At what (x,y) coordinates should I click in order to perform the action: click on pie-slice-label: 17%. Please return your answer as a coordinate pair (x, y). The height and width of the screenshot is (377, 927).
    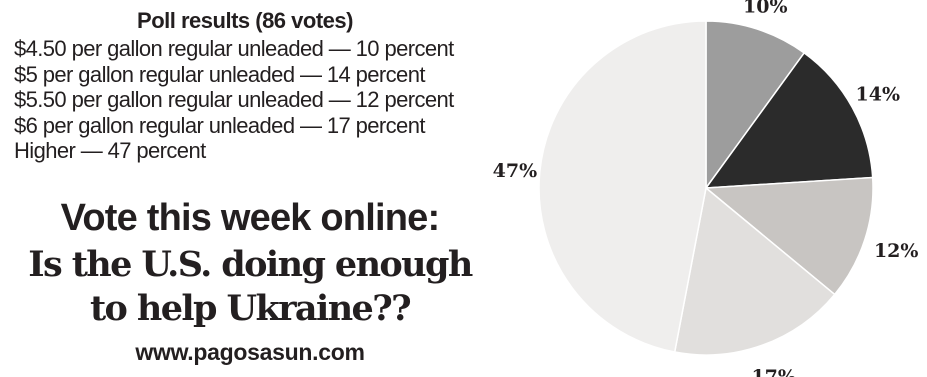
    Looking at the image, I should click on (773, 371).